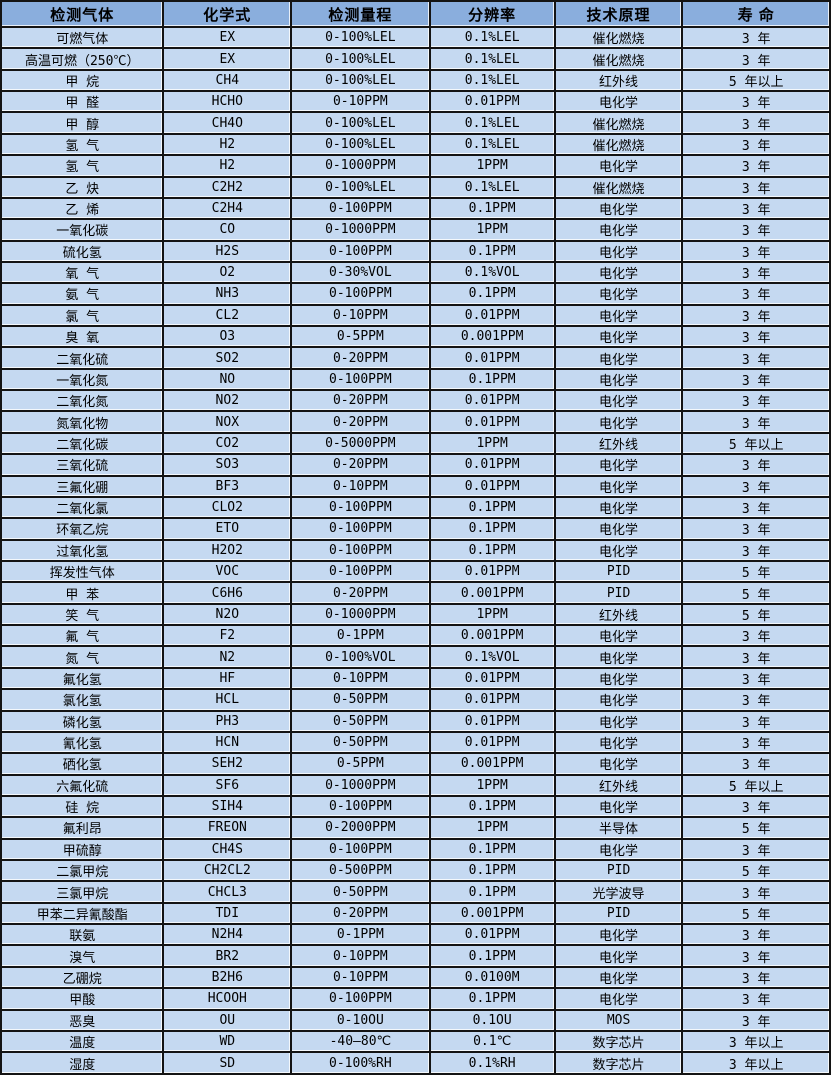 The width and height of the screenshot is (831, 1075). I want to click on formula-cell: NH3, so click(227, 294).